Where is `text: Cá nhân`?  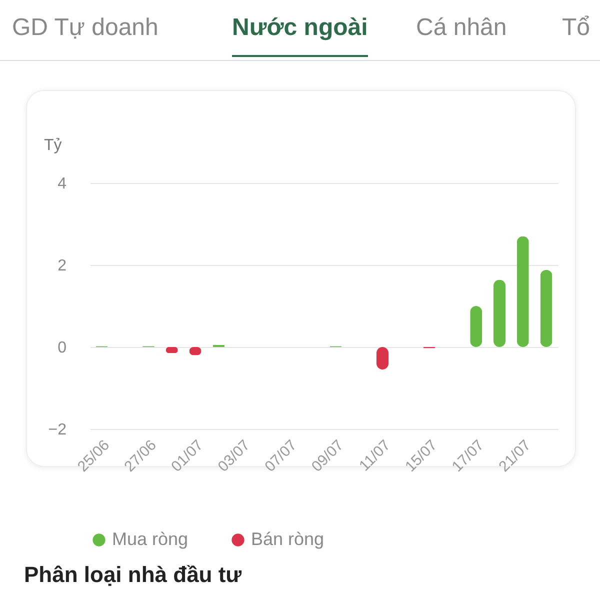 text: Cá nhân is located at coordinates (461, 28).